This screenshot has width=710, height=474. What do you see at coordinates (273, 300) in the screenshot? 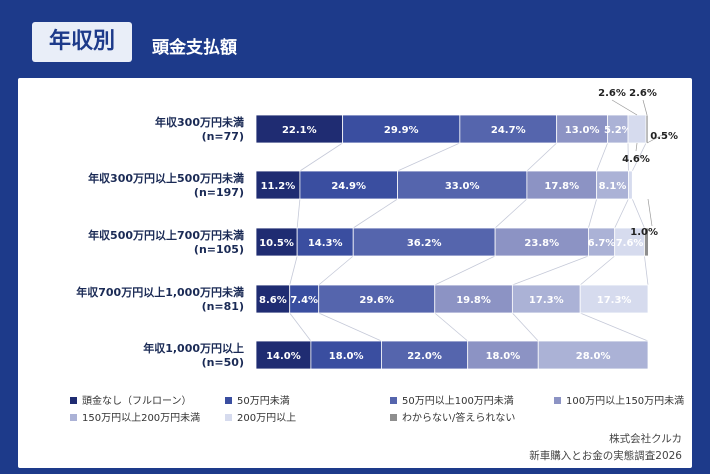
I see `data-label: 8.6%` at bounding box center [273, 300].